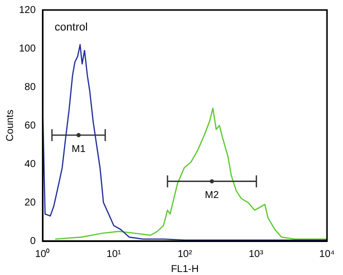 This screenshot has width=343, height=275. What do you see at coordinates (27, 10) in the screenshot?
I see `y-tick-label: 120` at bounding box center [27, 10].